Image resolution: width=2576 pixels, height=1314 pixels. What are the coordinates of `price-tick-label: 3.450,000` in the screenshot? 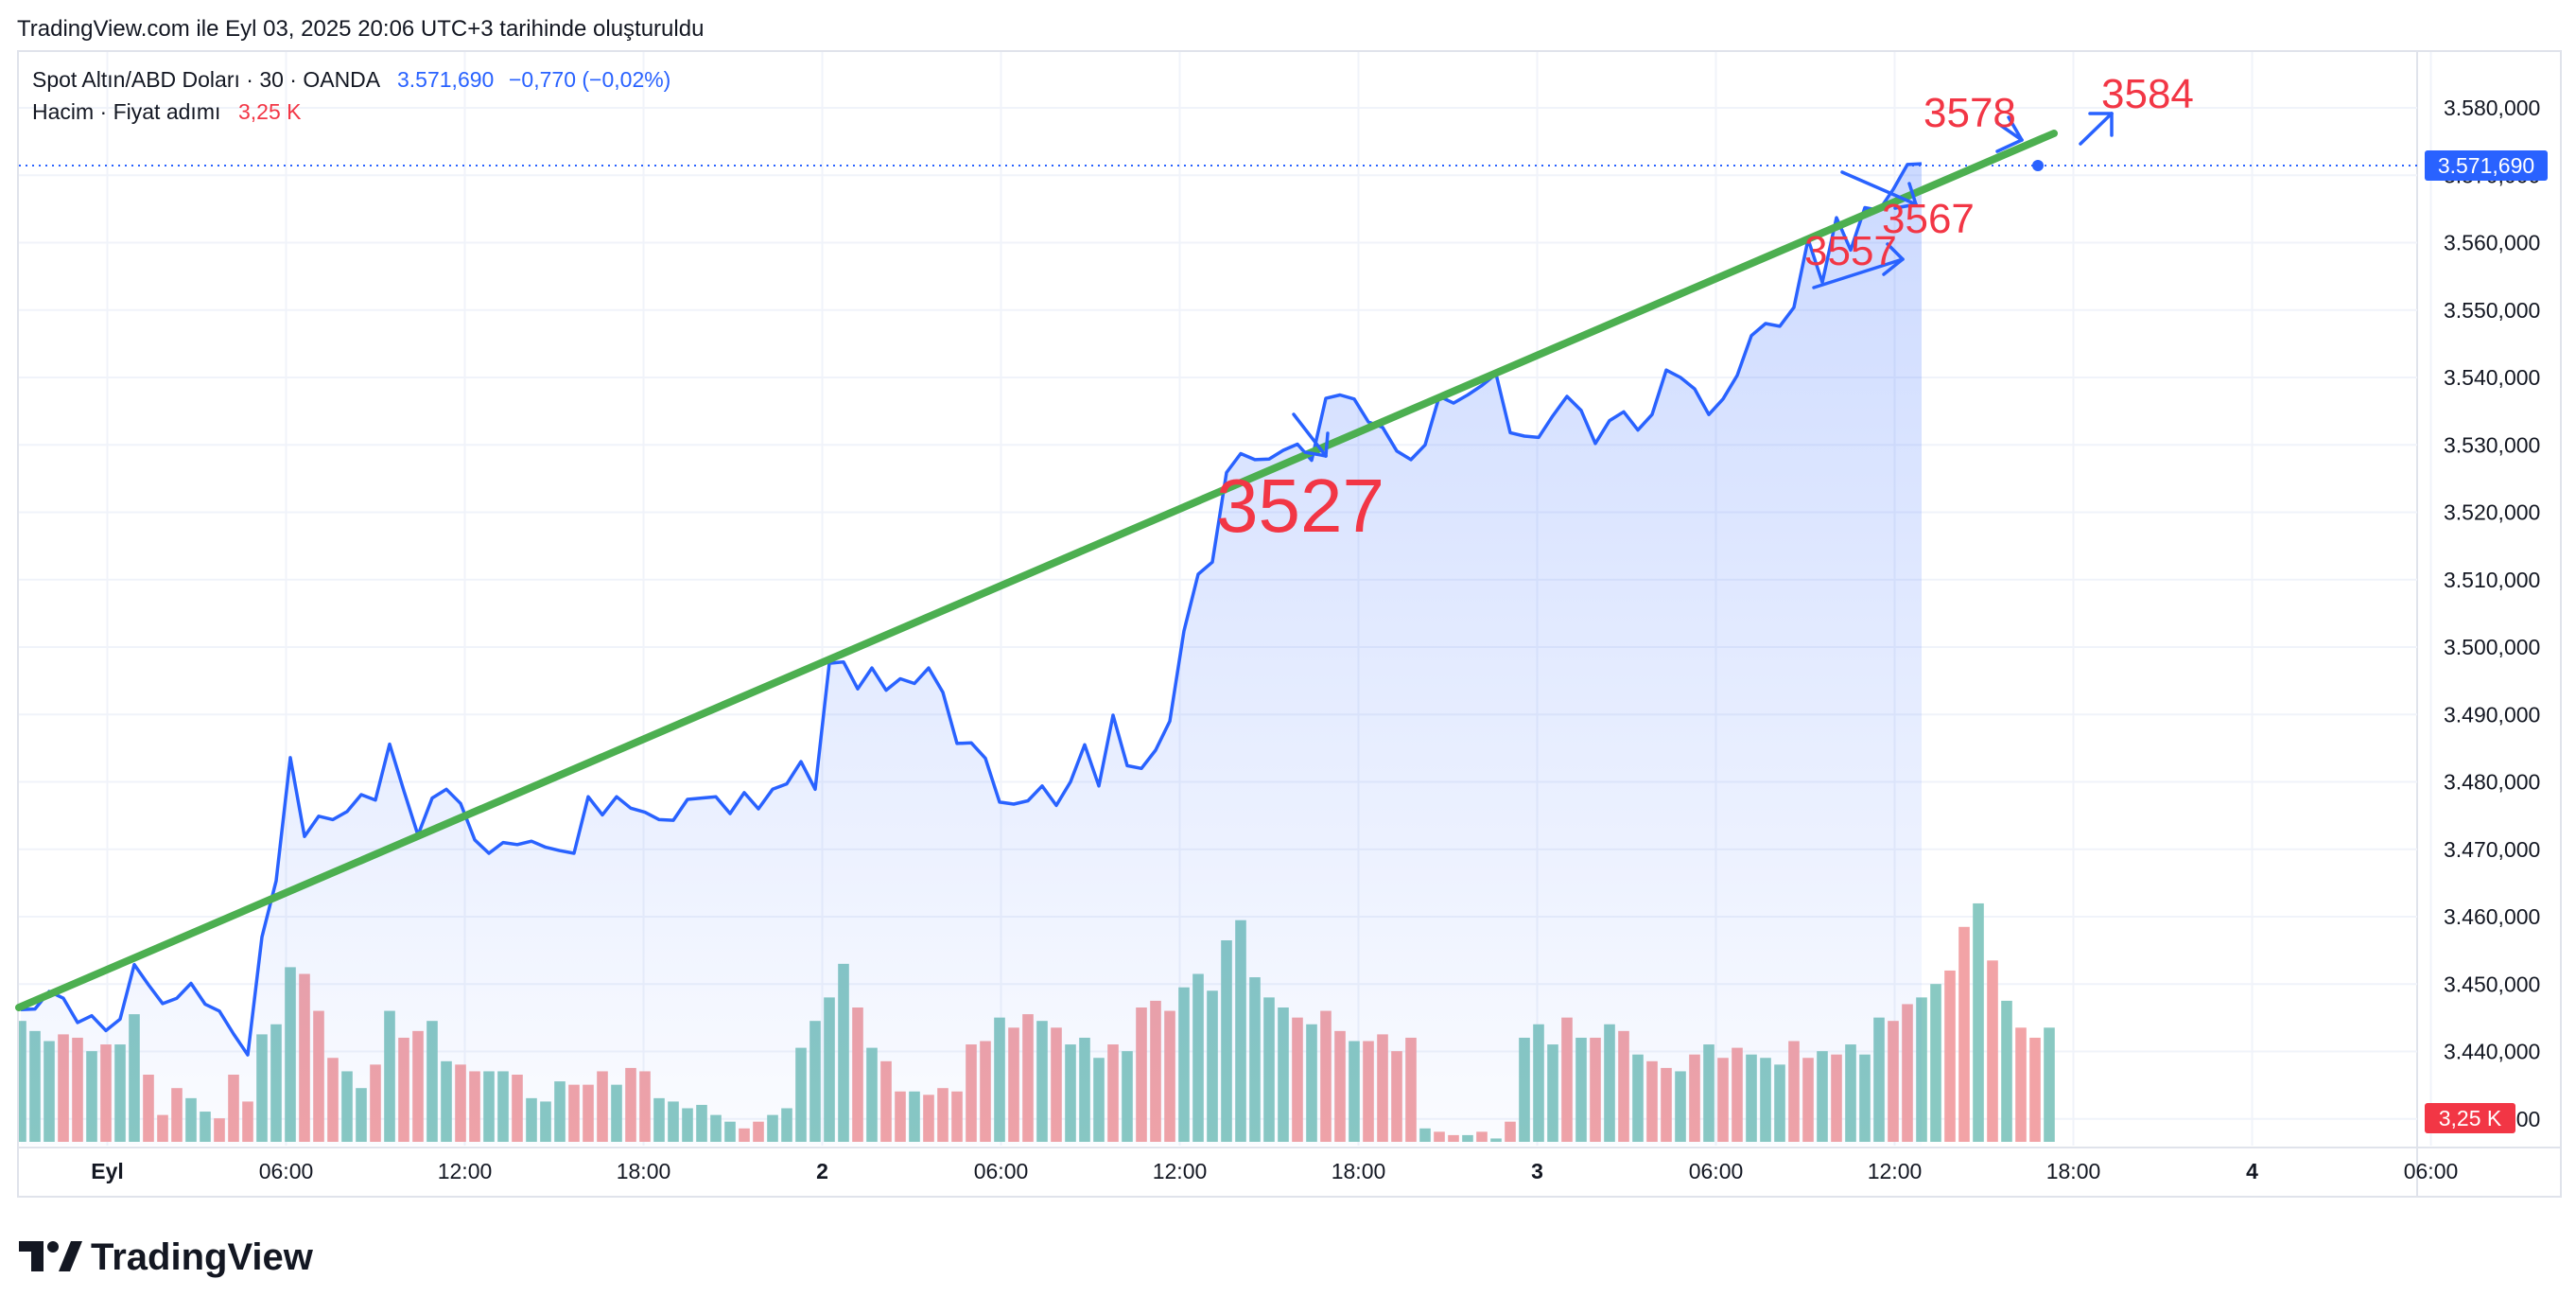 It's located at (2492, 984).